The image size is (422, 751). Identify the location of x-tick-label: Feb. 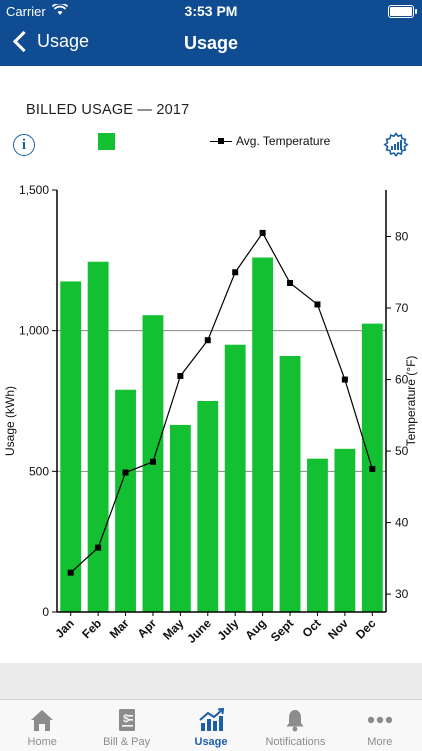
(91, 628).